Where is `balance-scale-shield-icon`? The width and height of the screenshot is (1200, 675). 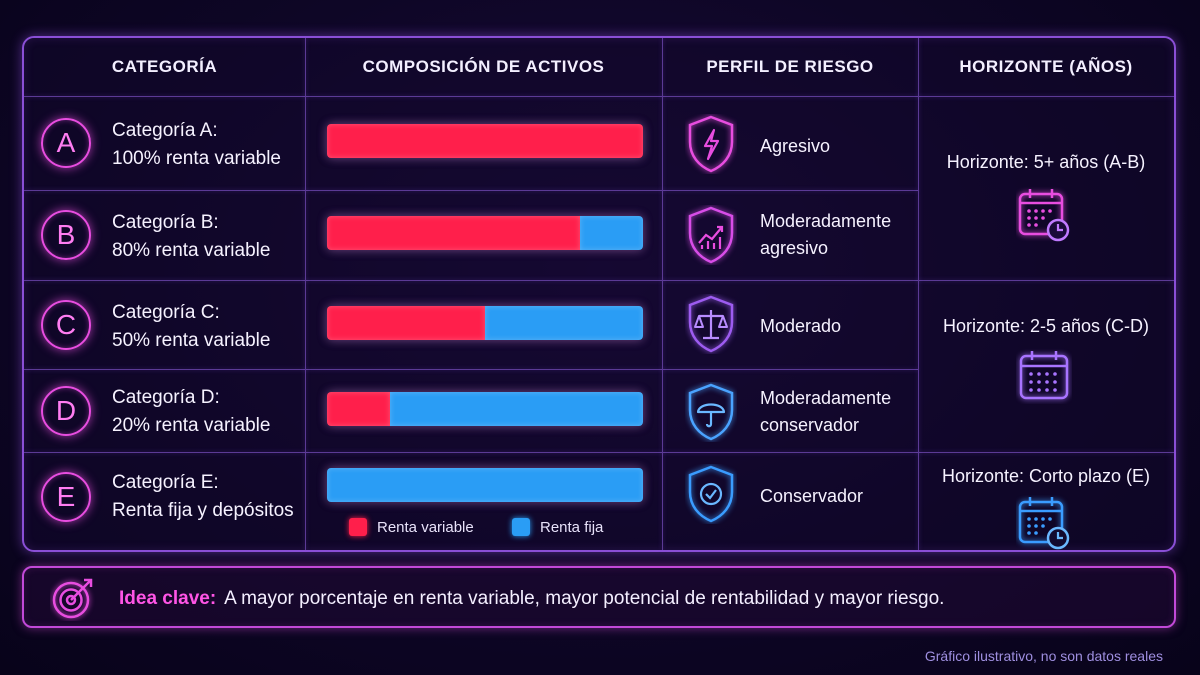 balance-scale-shield-icon is located at coordinates (711, 324).